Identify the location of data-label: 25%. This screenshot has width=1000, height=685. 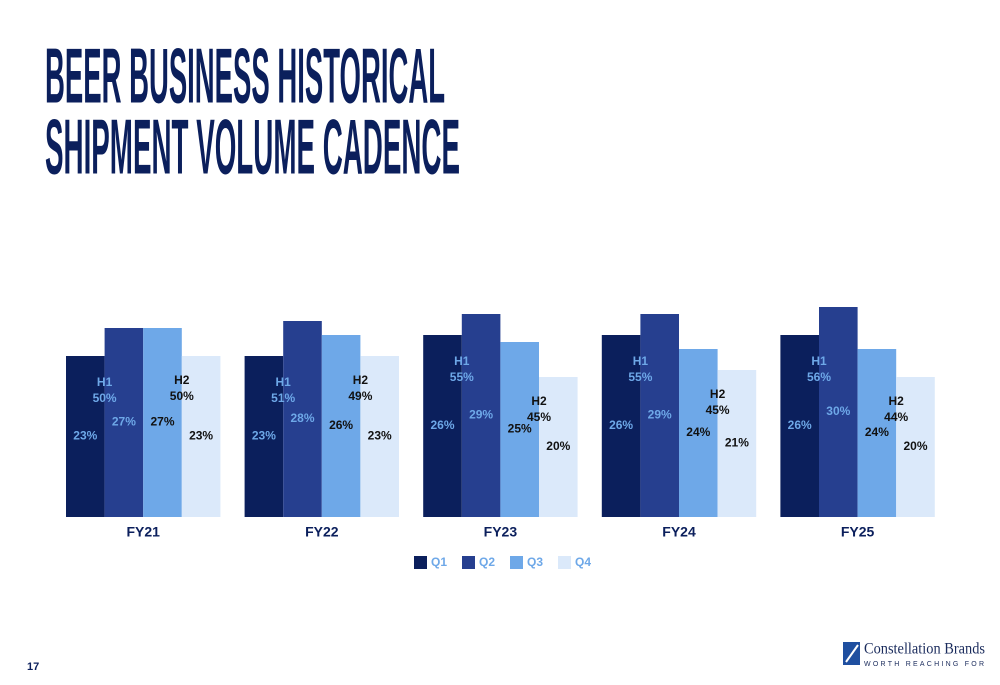
(520, 429).